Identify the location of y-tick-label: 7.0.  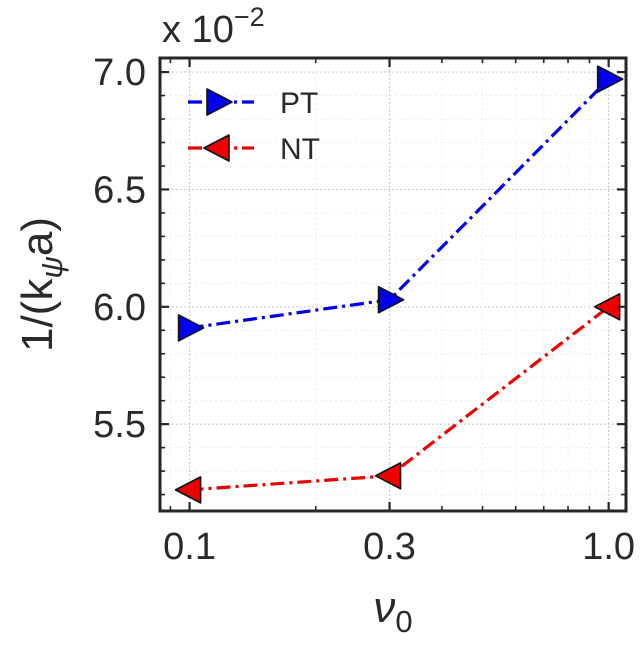
(119, 73).